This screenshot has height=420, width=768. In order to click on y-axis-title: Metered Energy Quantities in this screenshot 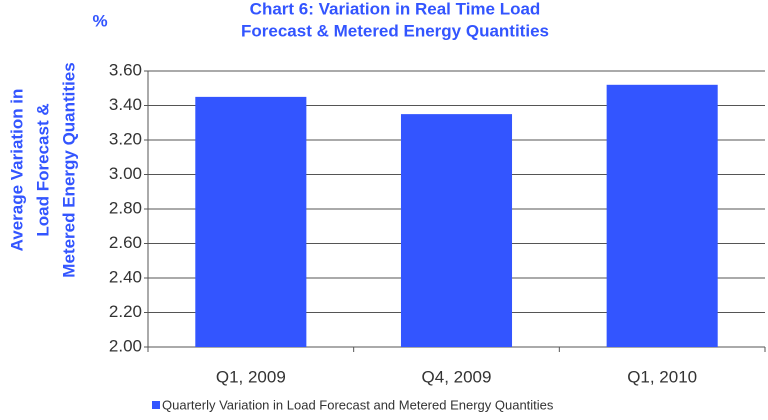, I will do `click(68, 169)`.